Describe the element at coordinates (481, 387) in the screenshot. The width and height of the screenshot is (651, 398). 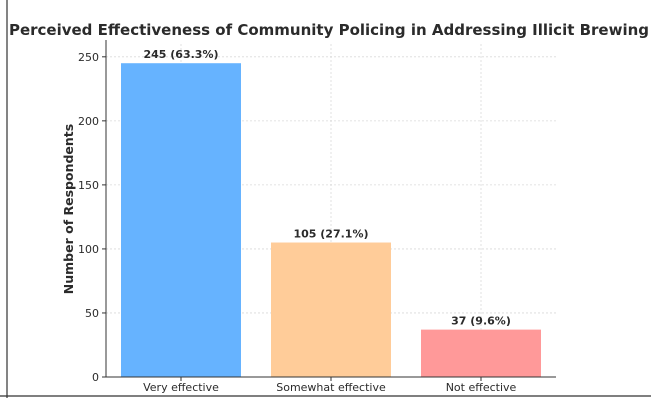
I see `x-tick-label: Not effective` at that location.